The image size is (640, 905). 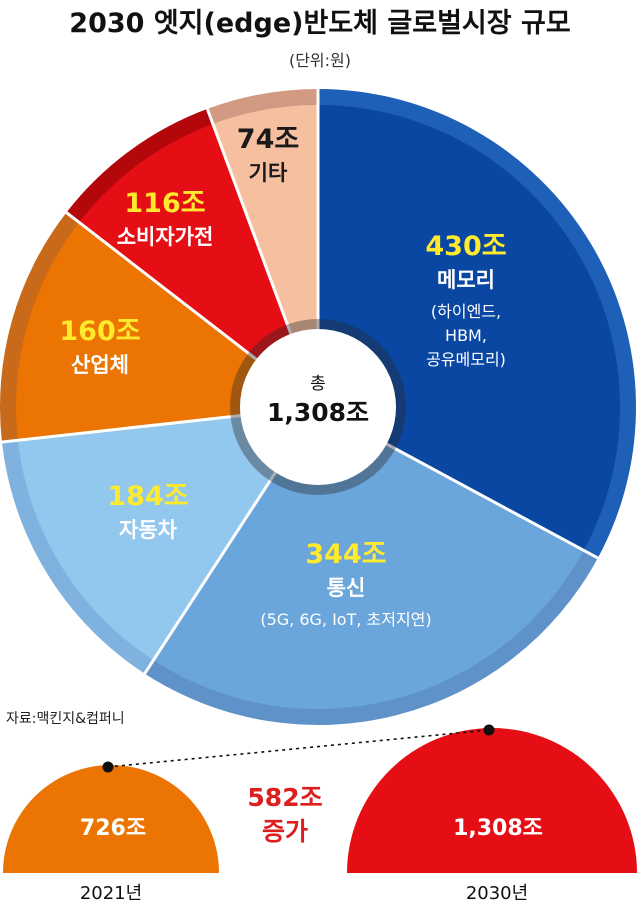 I want to click on slice-name-label: 소비자가전, so click(x=165, y=237).